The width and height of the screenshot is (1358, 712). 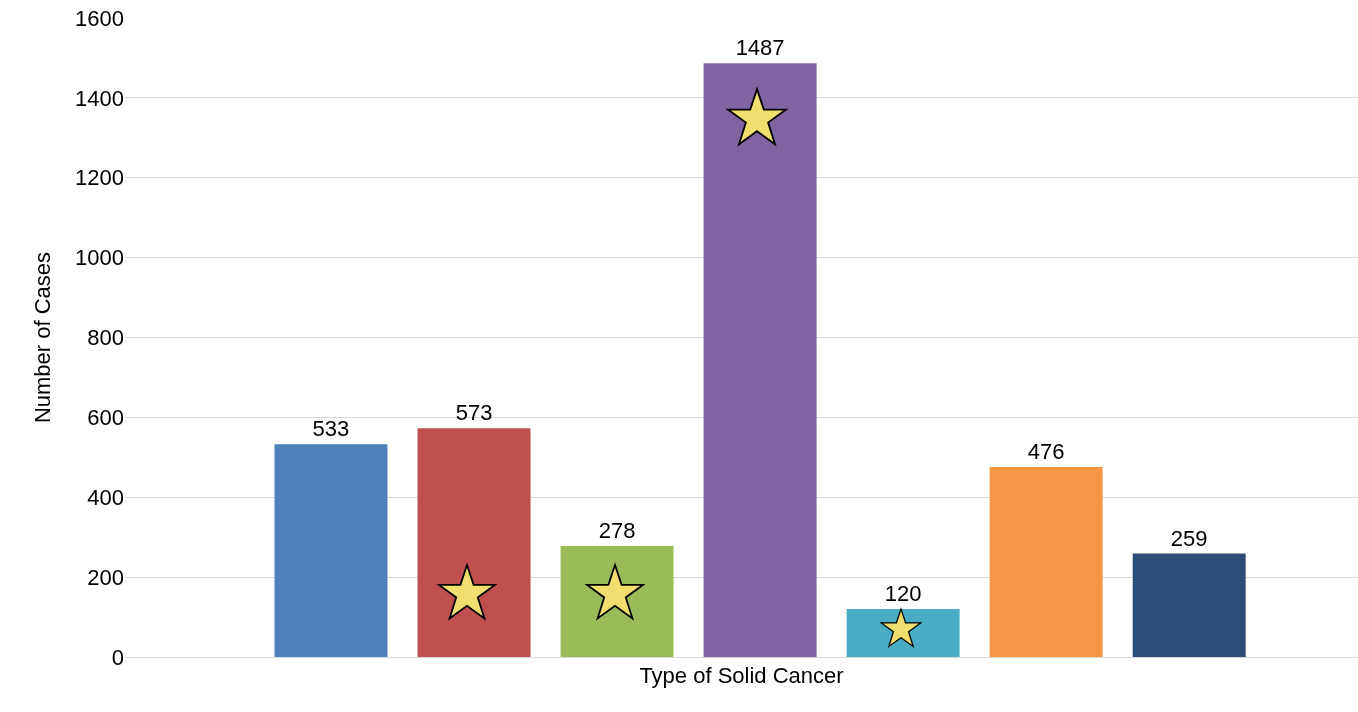 I want to click on y-tick-label: 1600, so click(x=99, y=18).